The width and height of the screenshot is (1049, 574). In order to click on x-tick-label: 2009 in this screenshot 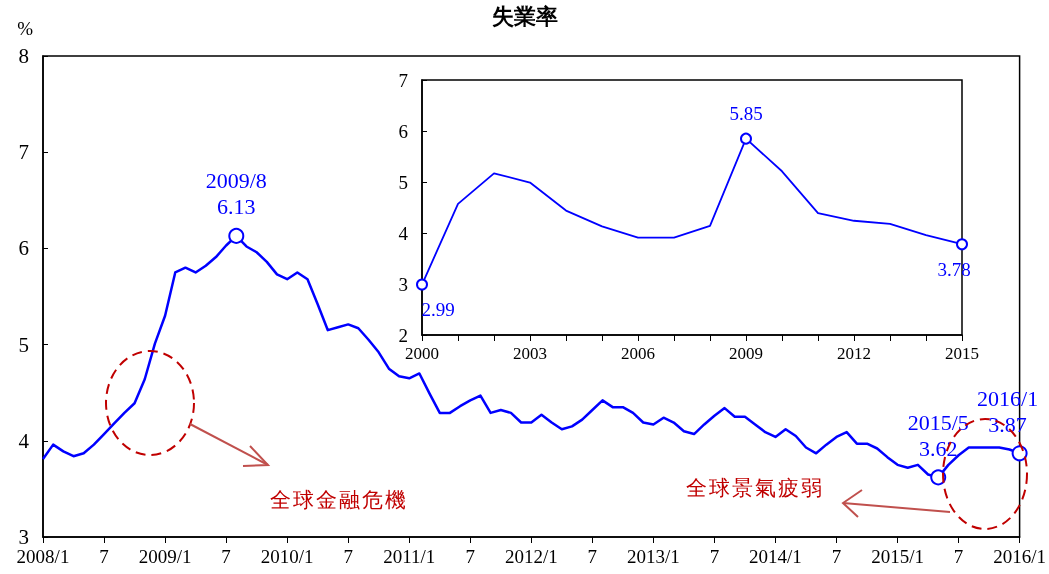, I will do `click(746, 353)`.